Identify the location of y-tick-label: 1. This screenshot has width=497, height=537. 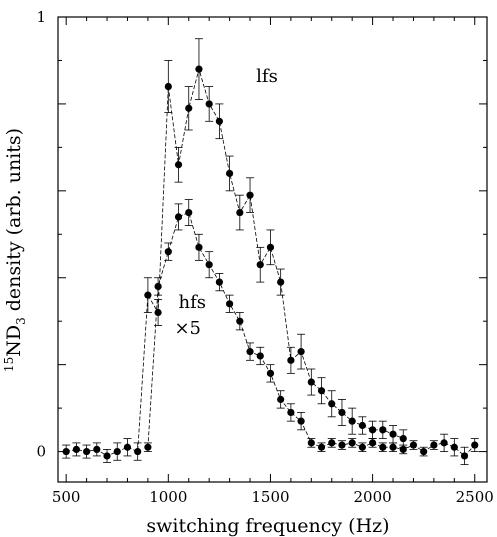
(41, 17).